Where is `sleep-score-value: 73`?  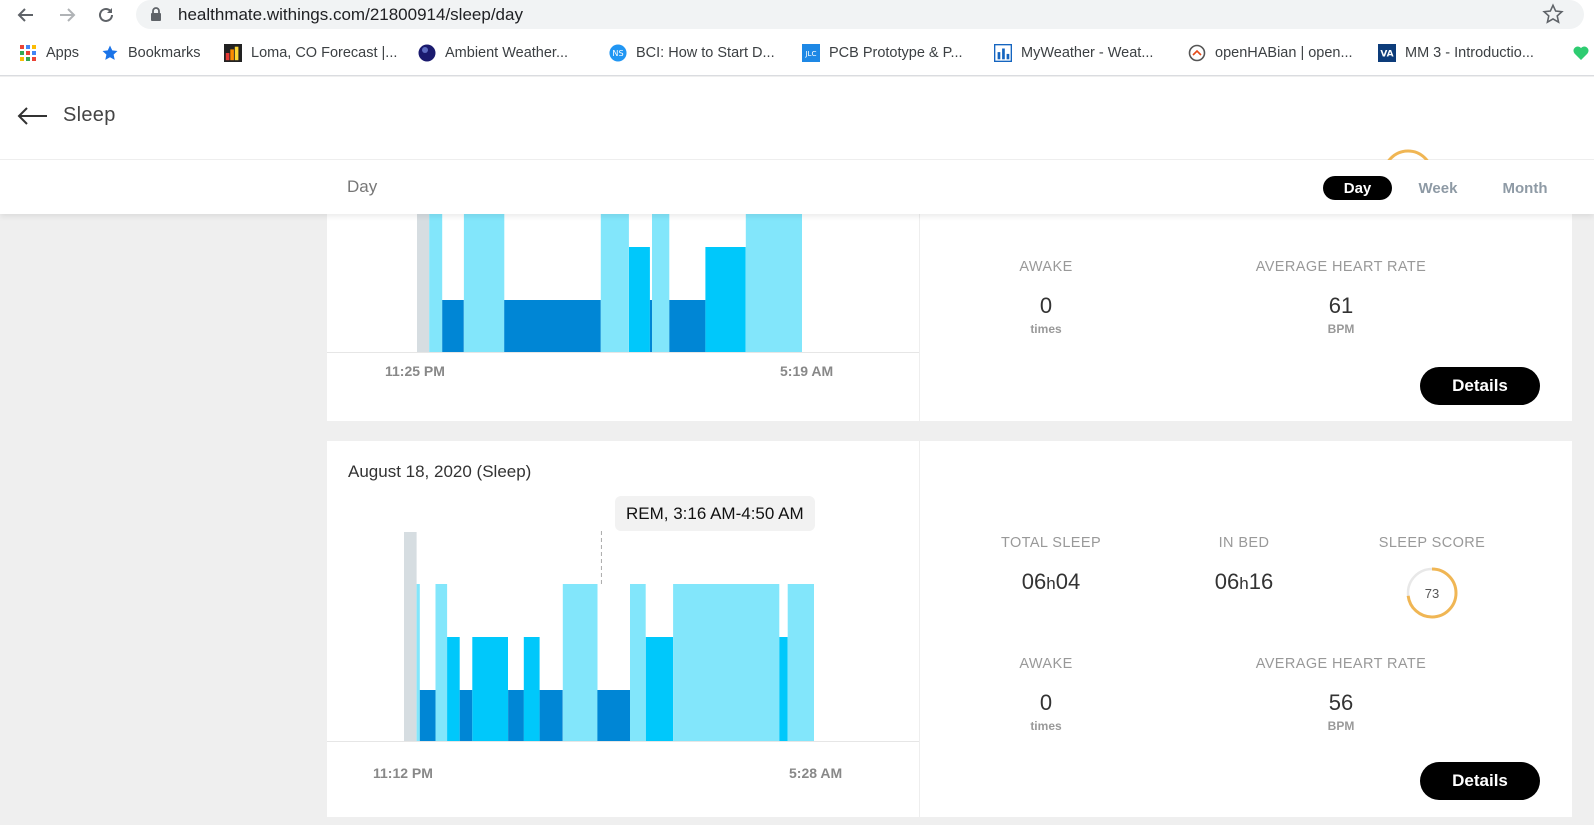
sleep-score-value: 73 is located at coordinates (1432, 593).